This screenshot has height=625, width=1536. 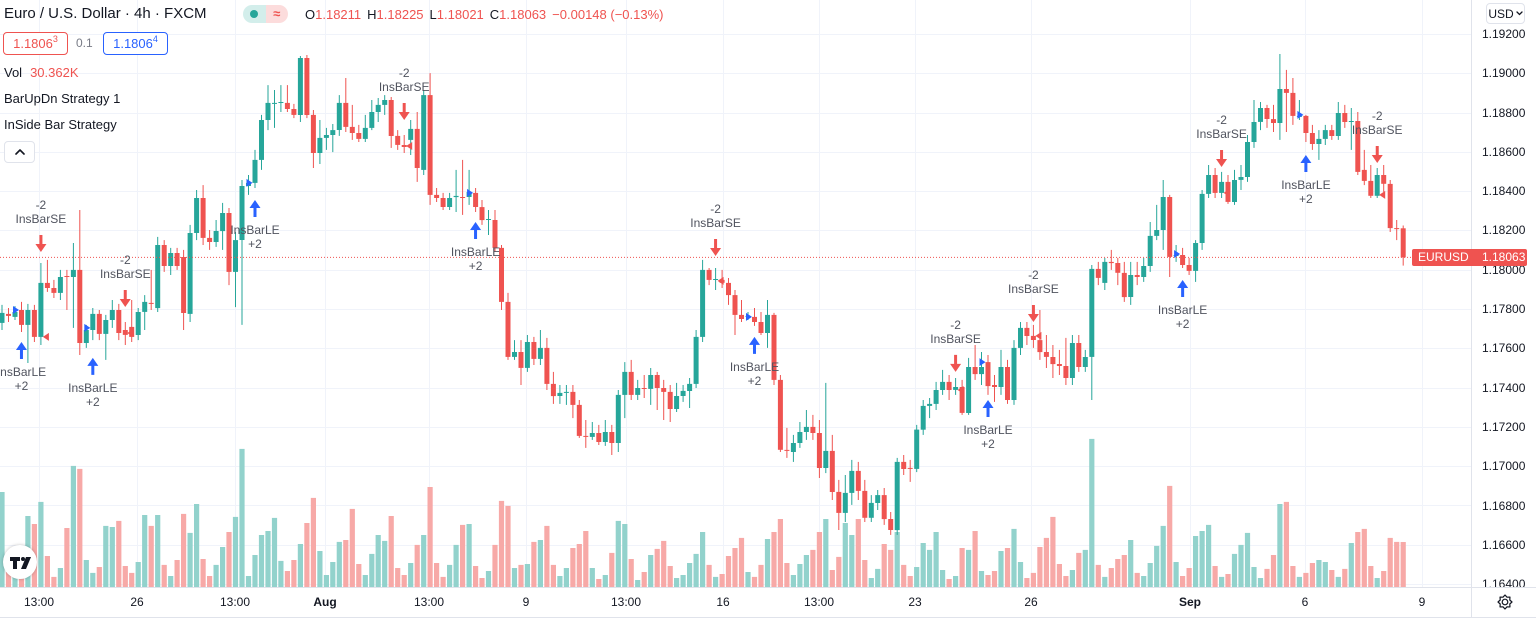 I want to click on arrow-down-icon, so click(x=1222, y=158).